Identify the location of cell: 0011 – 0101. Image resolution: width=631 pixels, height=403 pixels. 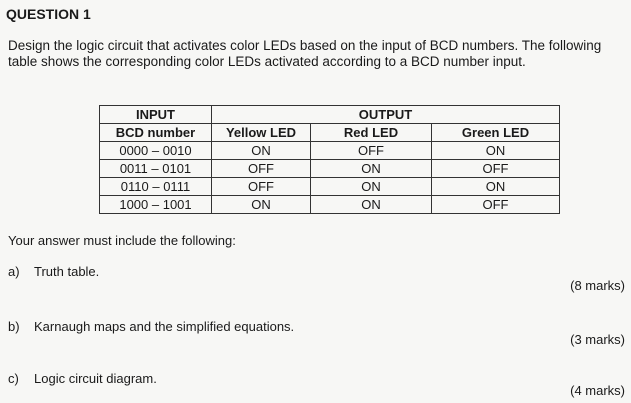
(155, 168).